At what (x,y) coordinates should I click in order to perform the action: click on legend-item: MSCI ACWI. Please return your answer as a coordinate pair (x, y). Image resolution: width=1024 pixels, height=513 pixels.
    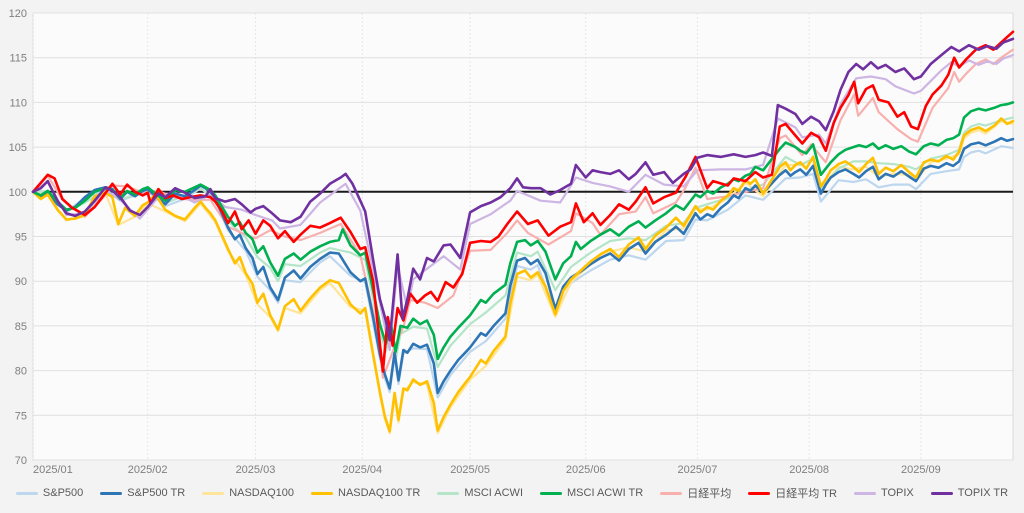
    Looking at the image, I should click on (480, 493).